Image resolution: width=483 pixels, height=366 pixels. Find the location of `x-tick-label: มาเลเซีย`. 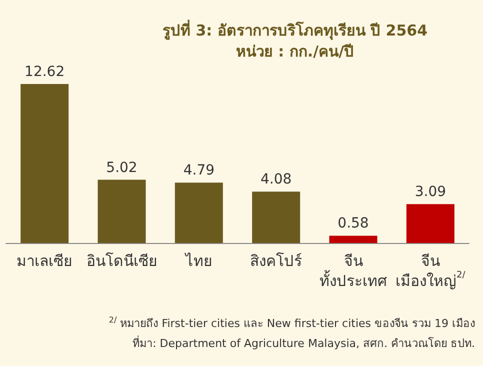

x-tick-label: มาเลเซีย is located at coordinates (44, 261).